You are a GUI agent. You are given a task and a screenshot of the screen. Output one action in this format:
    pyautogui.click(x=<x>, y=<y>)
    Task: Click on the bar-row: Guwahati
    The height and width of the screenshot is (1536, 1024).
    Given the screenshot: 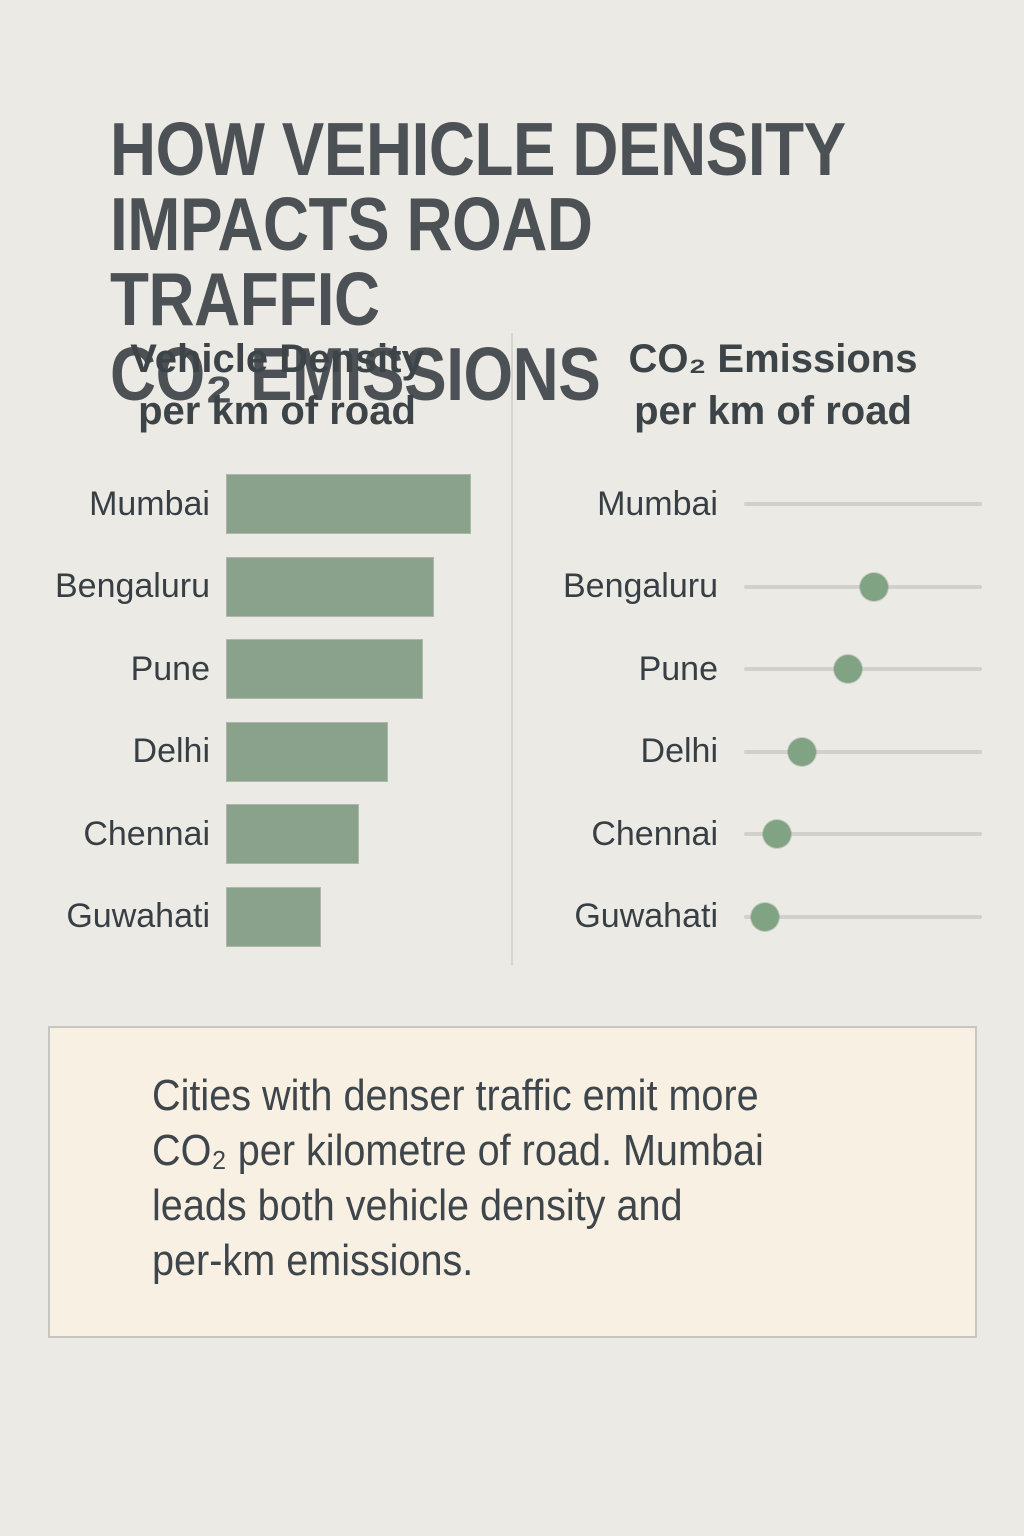 What is the action you would take?
    pyautogui.click(x=256, y=917)
    